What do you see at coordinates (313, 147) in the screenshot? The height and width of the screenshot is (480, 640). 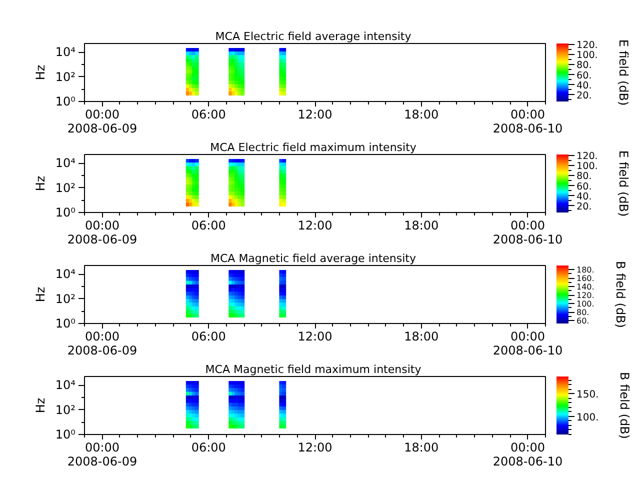 I see `chart-title: MCA Electric field maximum intensity` at bounding box center [313, 147].